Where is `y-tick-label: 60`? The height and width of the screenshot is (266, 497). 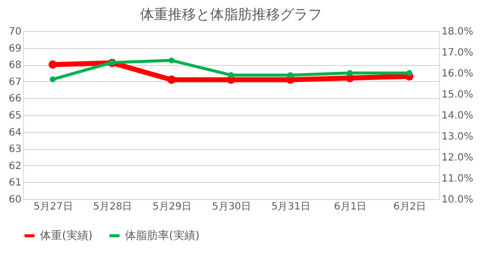 y-tick-label: 60 is located at coordinates (15, 200).